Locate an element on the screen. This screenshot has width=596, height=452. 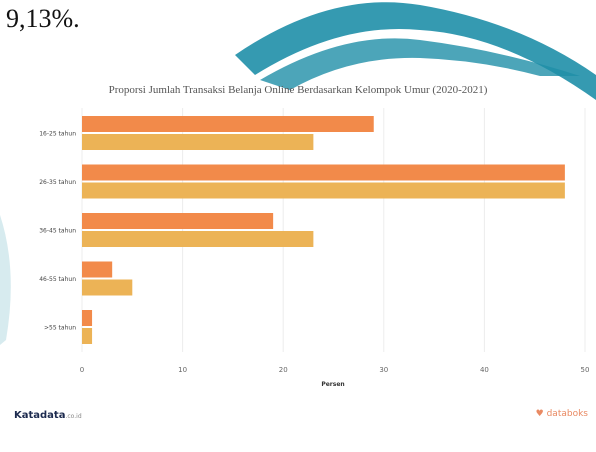
x-tick-label: 0 is located at coordinates (82, 370).